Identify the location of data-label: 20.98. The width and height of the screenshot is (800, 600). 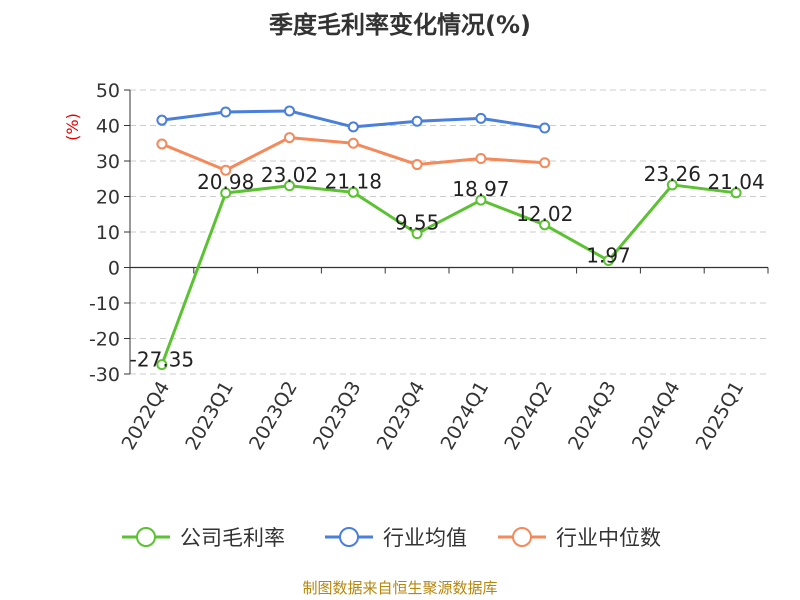
(225, 182).